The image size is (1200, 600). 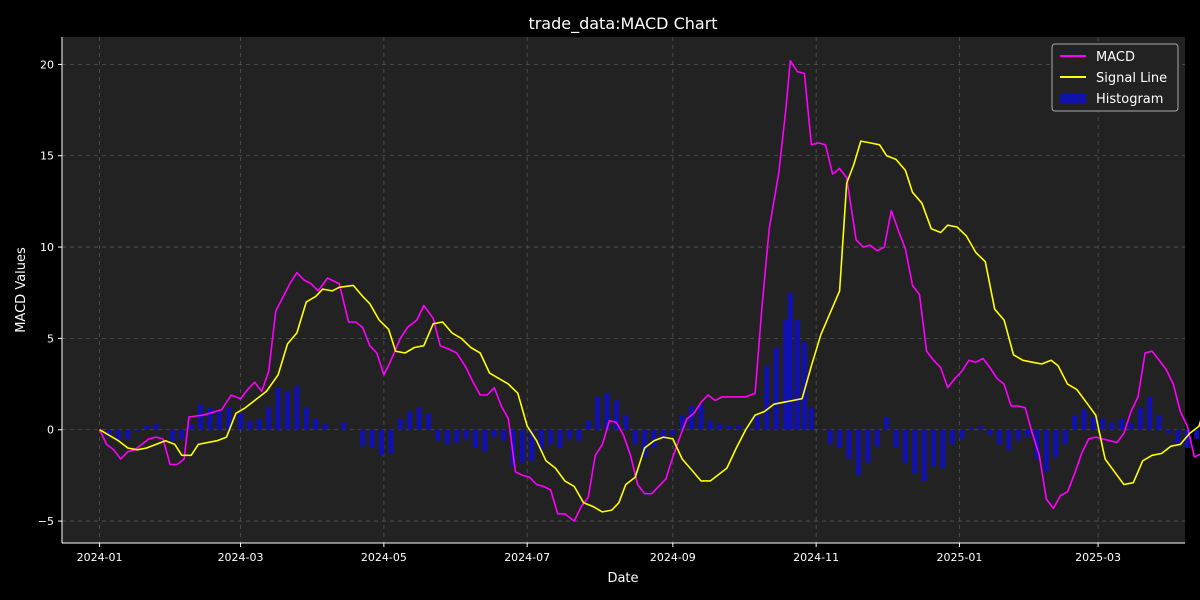 What do you see at coordinates (47, 64) in the screenshot?
I see `y-tick-label: 20` at bounding box center [47, 64].